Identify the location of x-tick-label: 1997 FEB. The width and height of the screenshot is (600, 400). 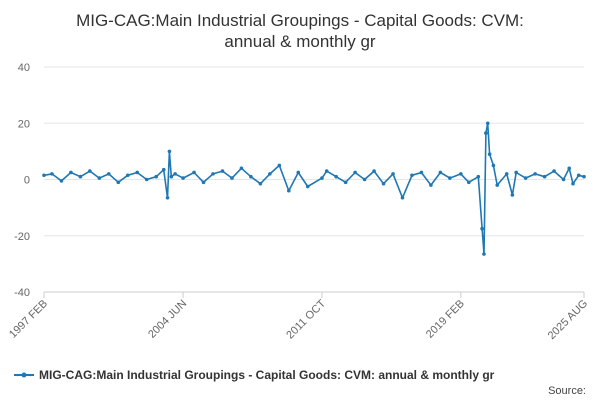
(28, 319).